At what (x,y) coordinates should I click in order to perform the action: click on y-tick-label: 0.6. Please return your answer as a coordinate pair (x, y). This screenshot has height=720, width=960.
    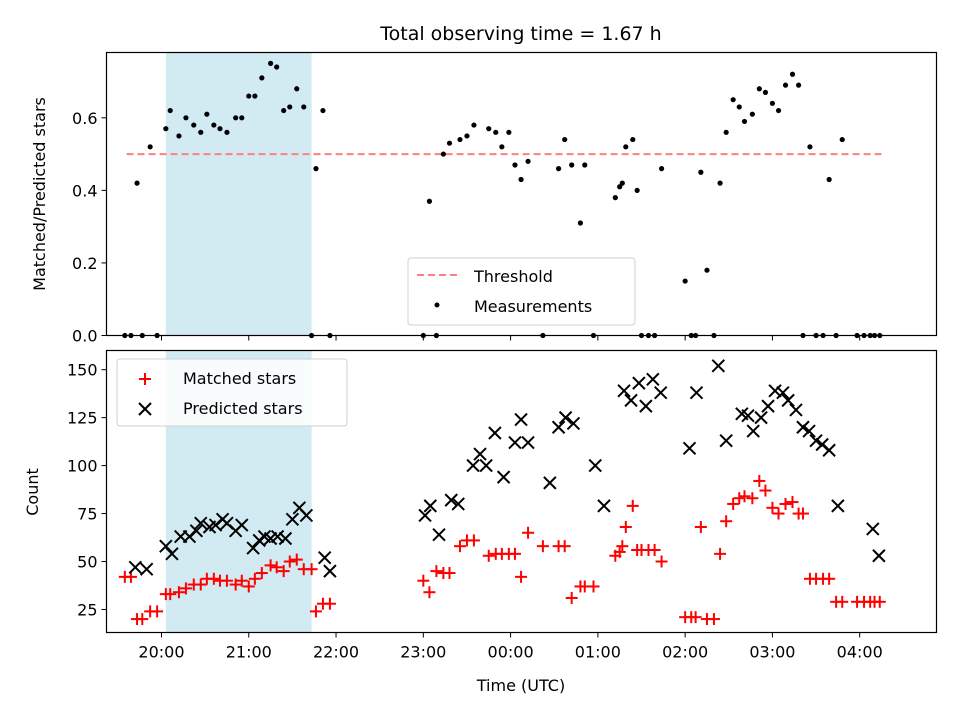
    Looking at the image, I should click on (84, 118).